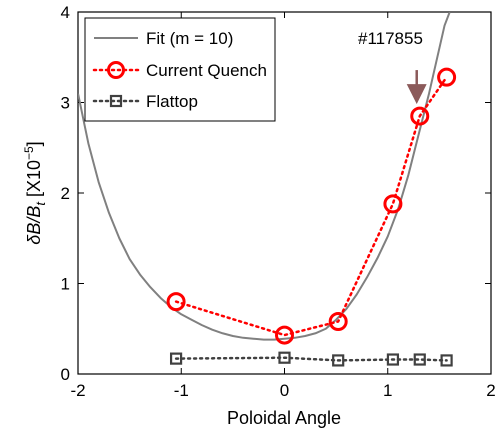 The height and width of the screenshot is (433, 503). What do you see at coordinates (29, 153) in the screenshot?
I see `y-axis-label-exp: −5` at bounding box center [29, 153].